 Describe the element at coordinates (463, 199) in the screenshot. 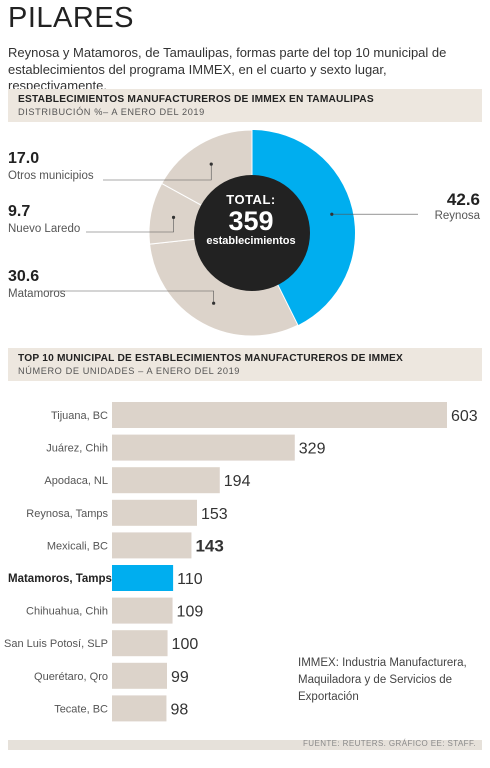

I see `slice-value-reynosa: 42.6` at that location.